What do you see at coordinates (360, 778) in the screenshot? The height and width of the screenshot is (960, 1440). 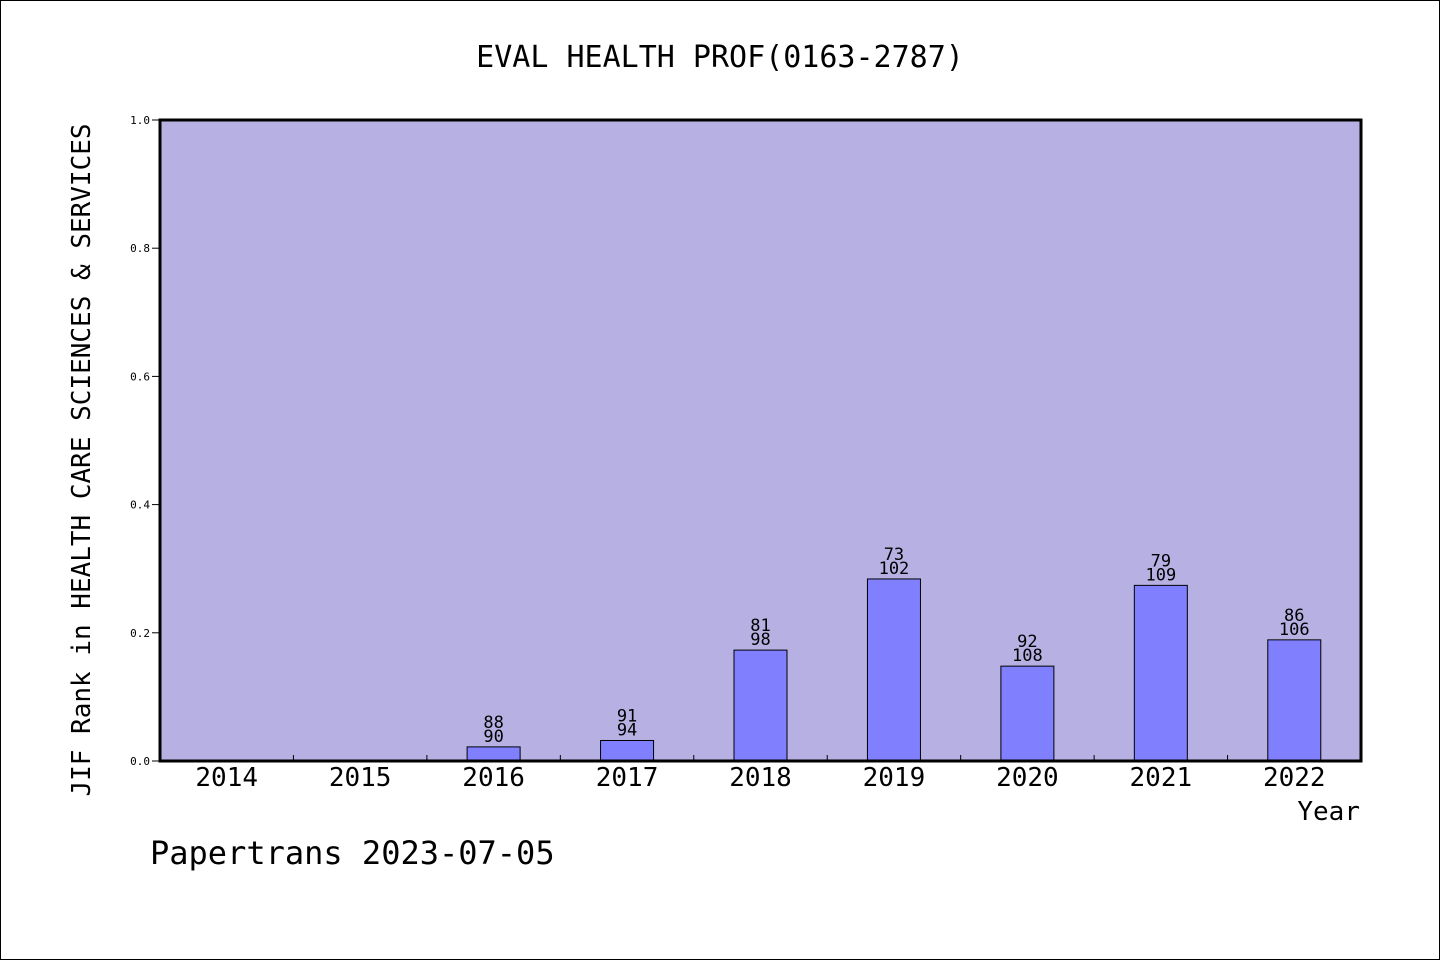 I see `x-tick-label: 2015` at bounding box center [360, 778].